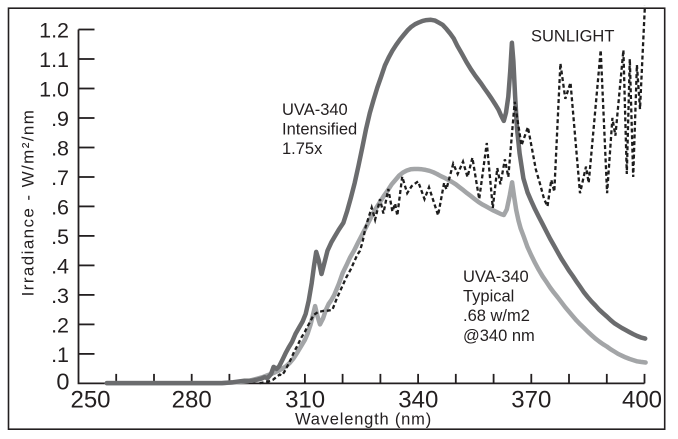 The width and height of the screenshot is (678, 439). What do you see at coordinates (60, 178) in the screenshot?
I see `svg-text: .7` at bounding box center [60, 178].